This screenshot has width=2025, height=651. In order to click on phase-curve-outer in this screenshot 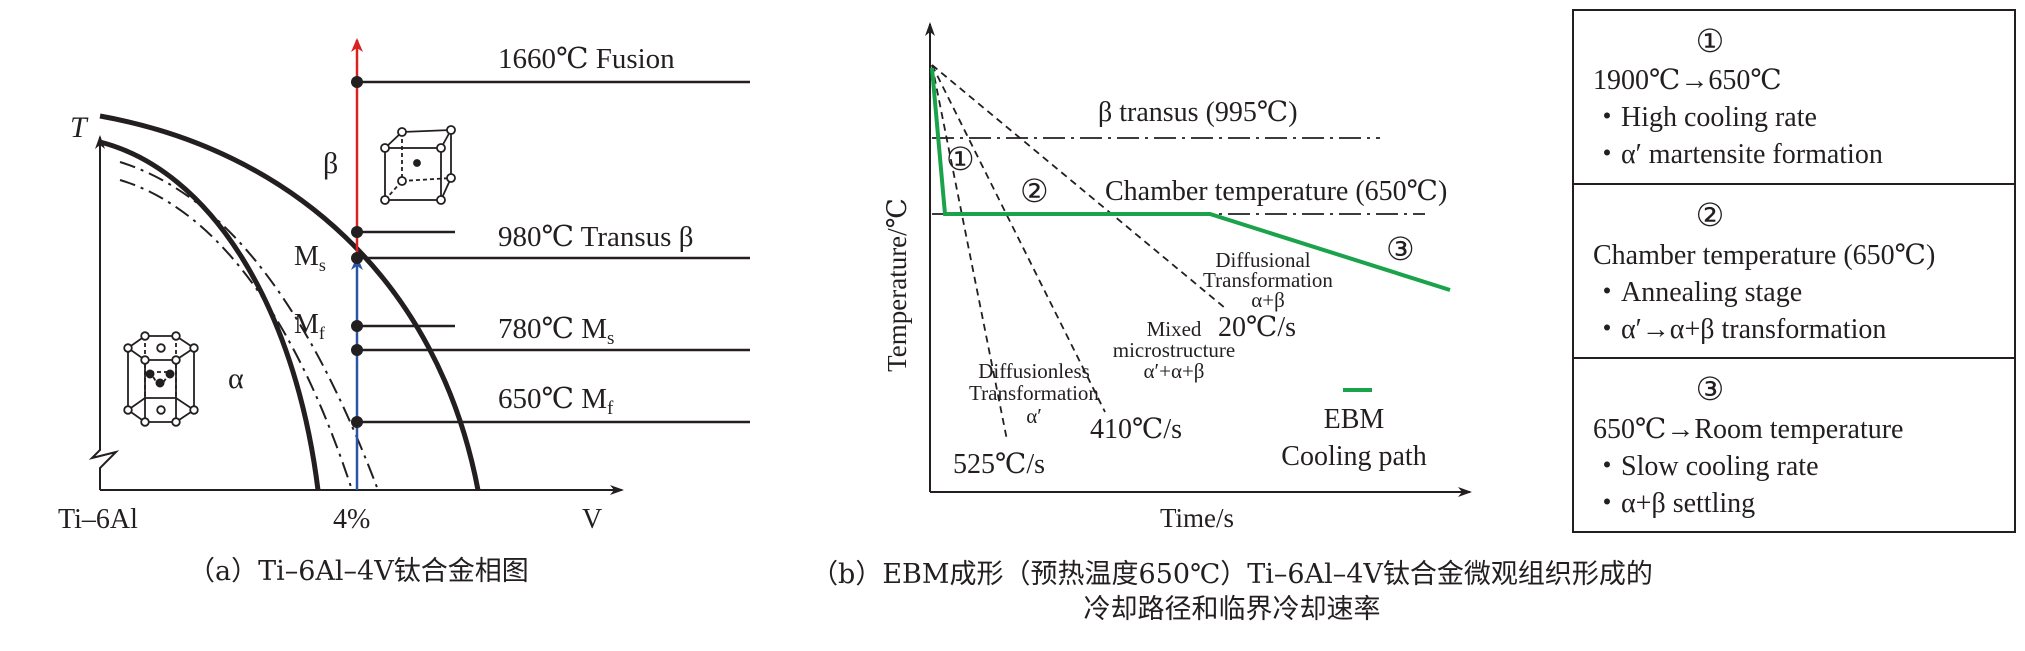, I will do `click(290, 302)`.